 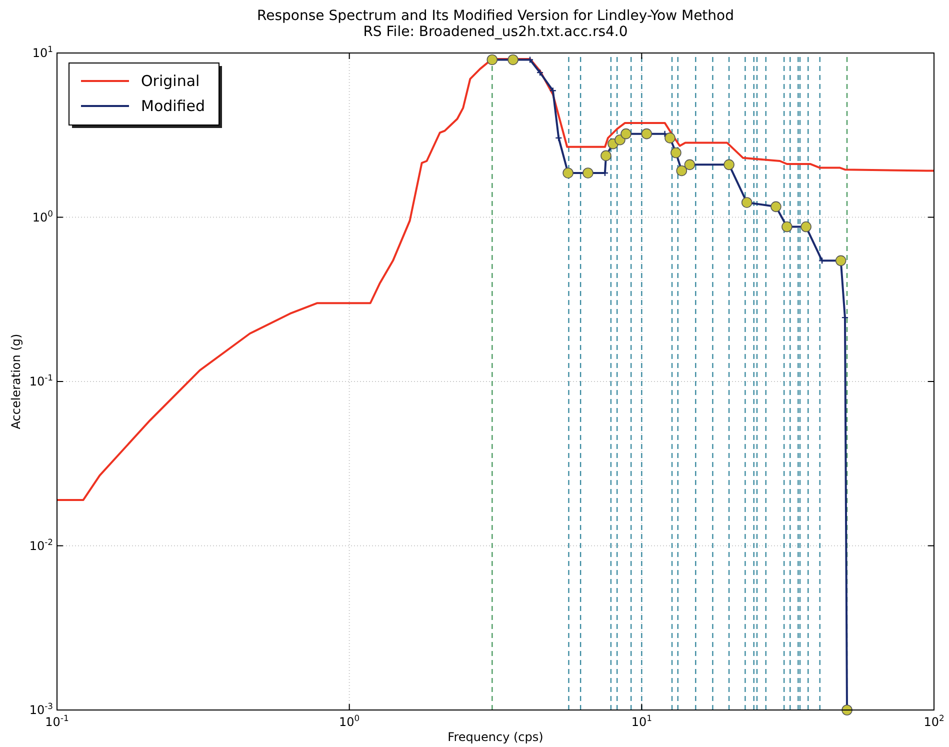 I want to click on y-axis-title: Acceleration (g), so click(x=16, y=382).